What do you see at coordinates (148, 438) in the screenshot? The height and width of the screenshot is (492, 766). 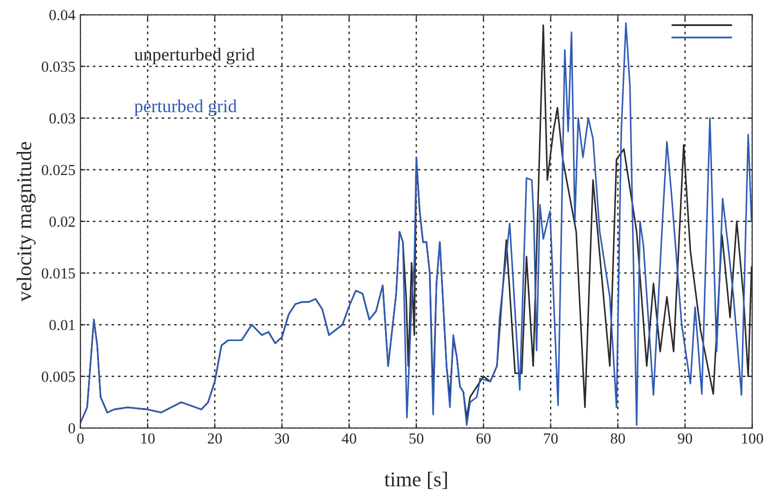 I see `x-tick-label: 10` at bounding box center [148, 438].